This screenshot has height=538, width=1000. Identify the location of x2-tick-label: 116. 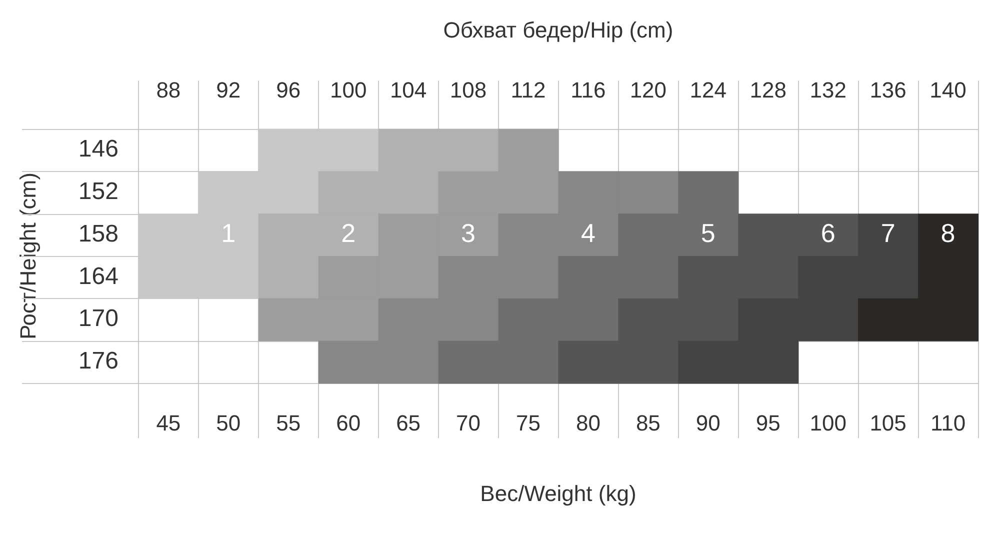
(588, 90).